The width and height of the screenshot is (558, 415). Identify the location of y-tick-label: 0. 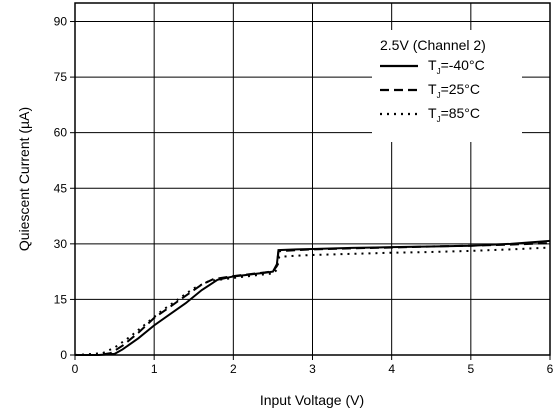
(63, 355).